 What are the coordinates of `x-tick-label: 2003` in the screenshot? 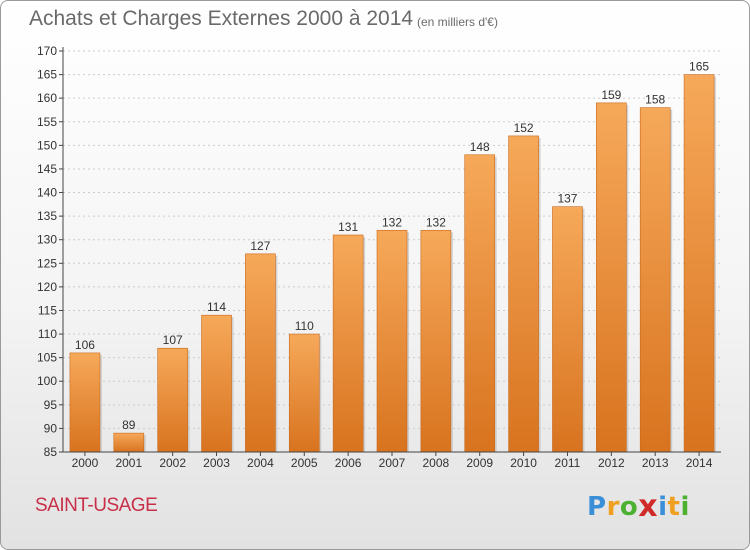 It's located at (216, 463).